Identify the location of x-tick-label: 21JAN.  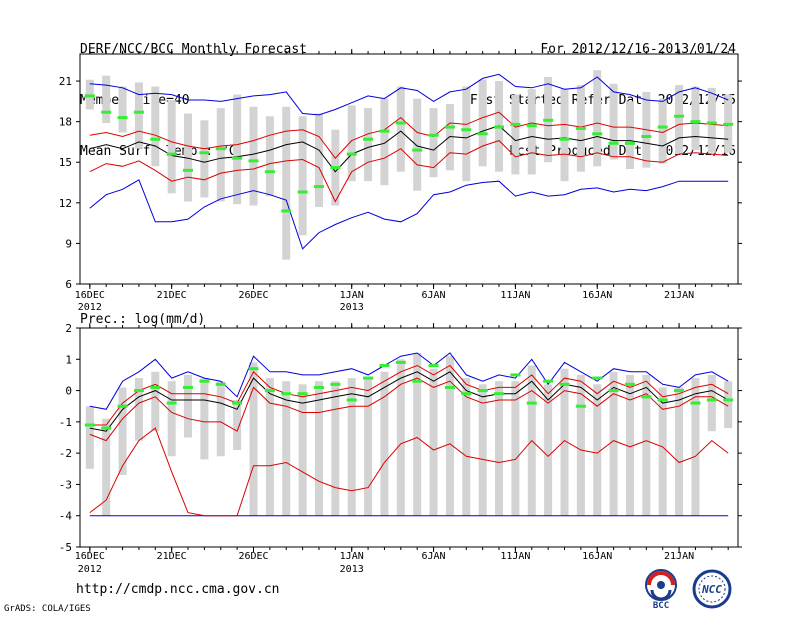
(679, 556).